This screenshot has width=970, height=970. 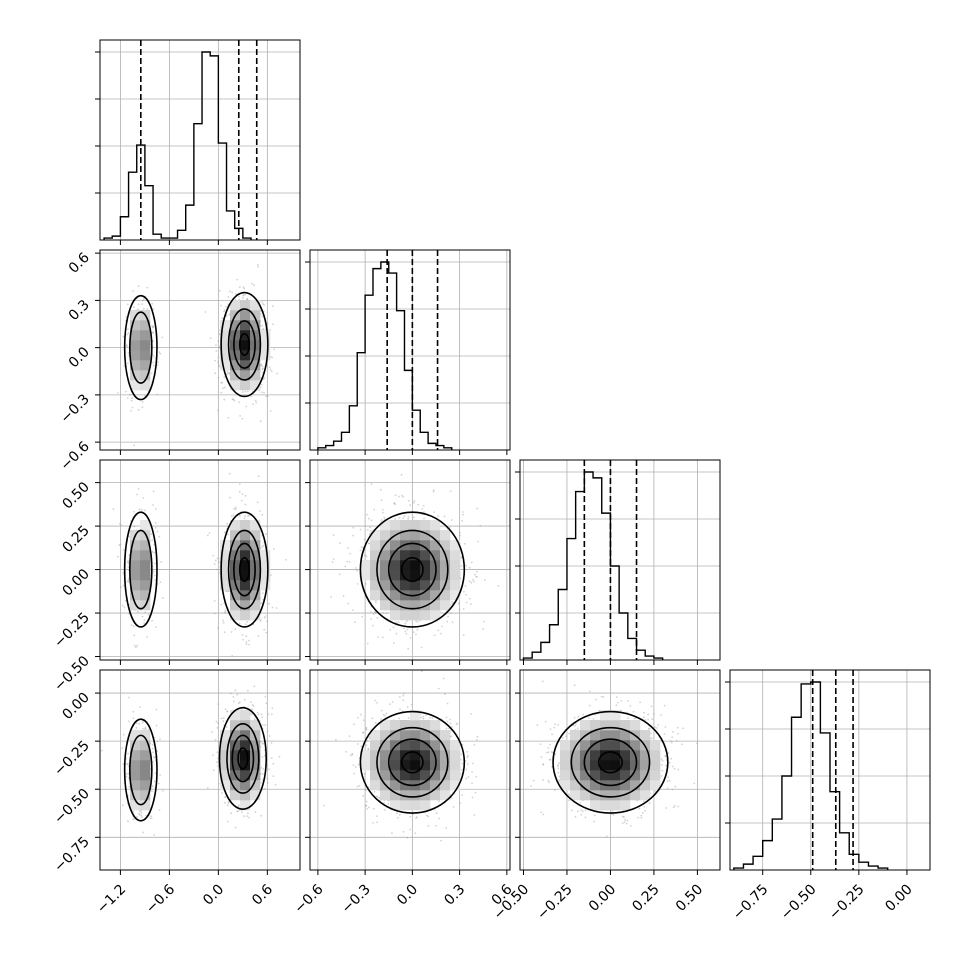 What do you see at coordinates (385, 355) in the screenshot?
I see `histogram-step` at bounding box center [385, 355].